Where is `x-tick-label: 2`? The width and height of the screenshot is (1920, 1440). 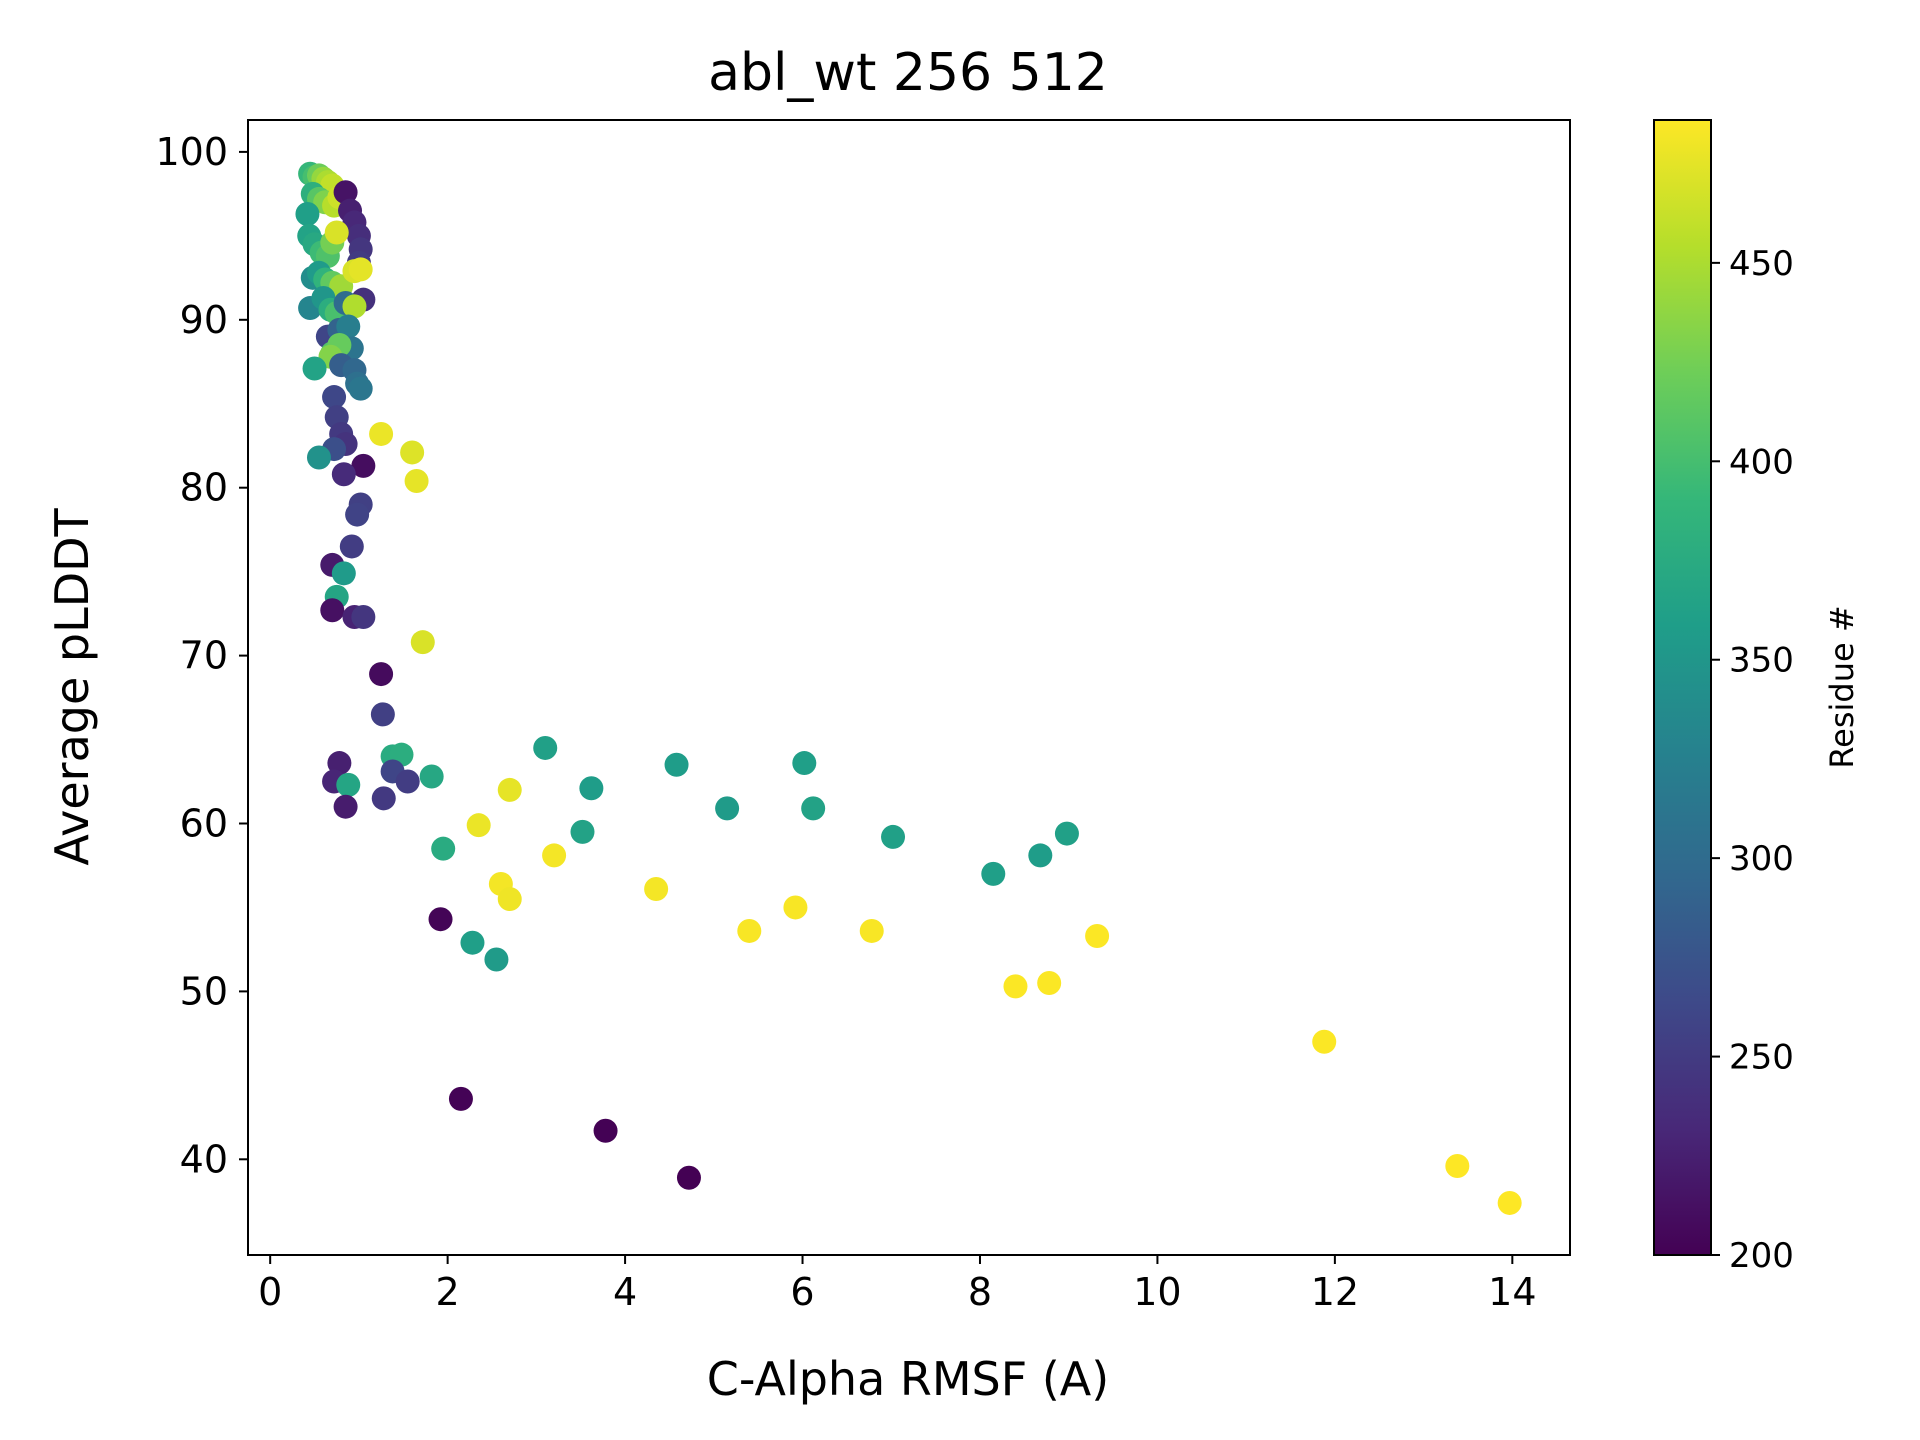
x-tick-label: 2 is located at coordinates (448, 1292).